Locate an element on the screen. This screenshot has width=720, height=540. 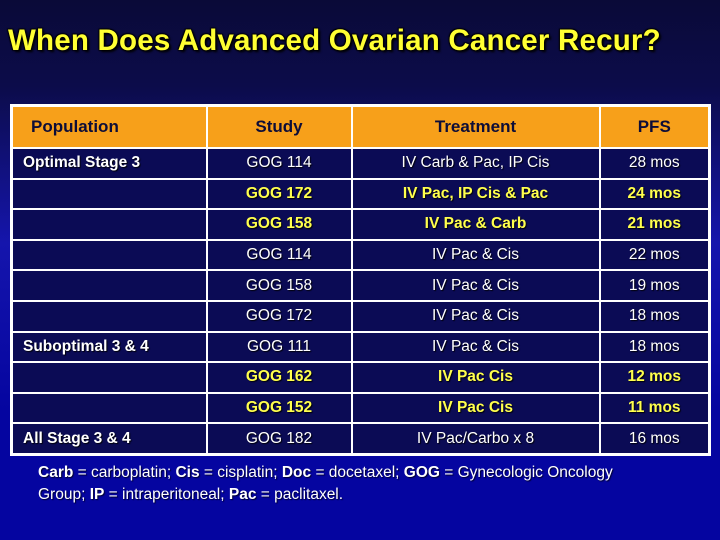
pfs-cell: 24 mos is located at coordinates (654, 194).